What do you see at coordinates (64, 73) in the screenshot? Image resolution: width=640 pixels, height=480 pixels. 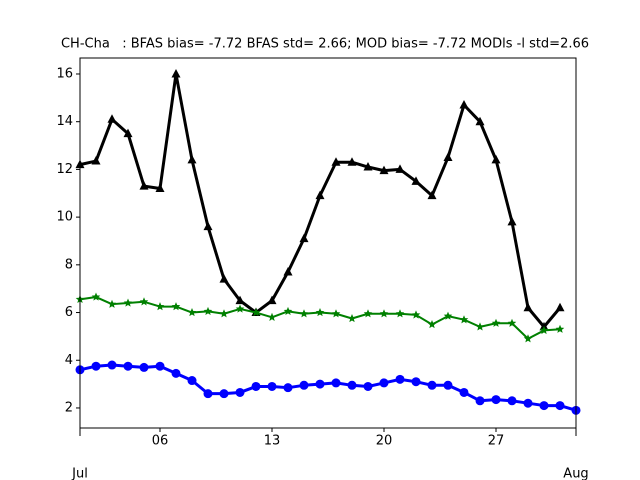 I see `y-tick-label: 16` at bounding box center [64, 73].